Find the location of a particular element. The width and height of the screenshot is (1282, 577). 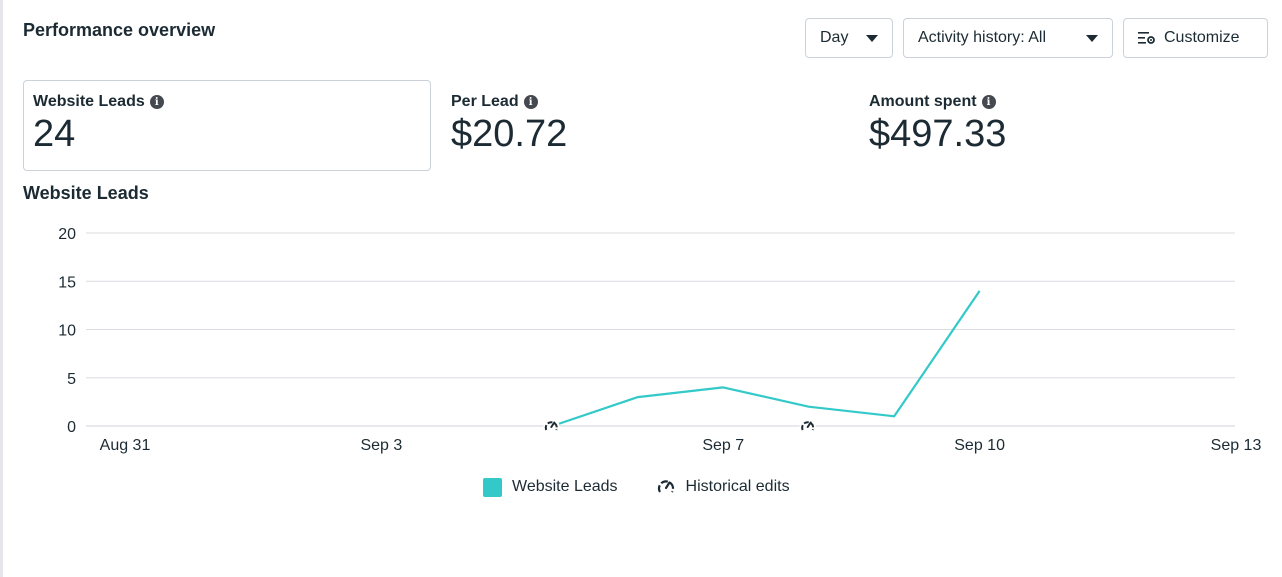

legend-item-historical-edits: Historical edits is located at coordinates (723, 487).